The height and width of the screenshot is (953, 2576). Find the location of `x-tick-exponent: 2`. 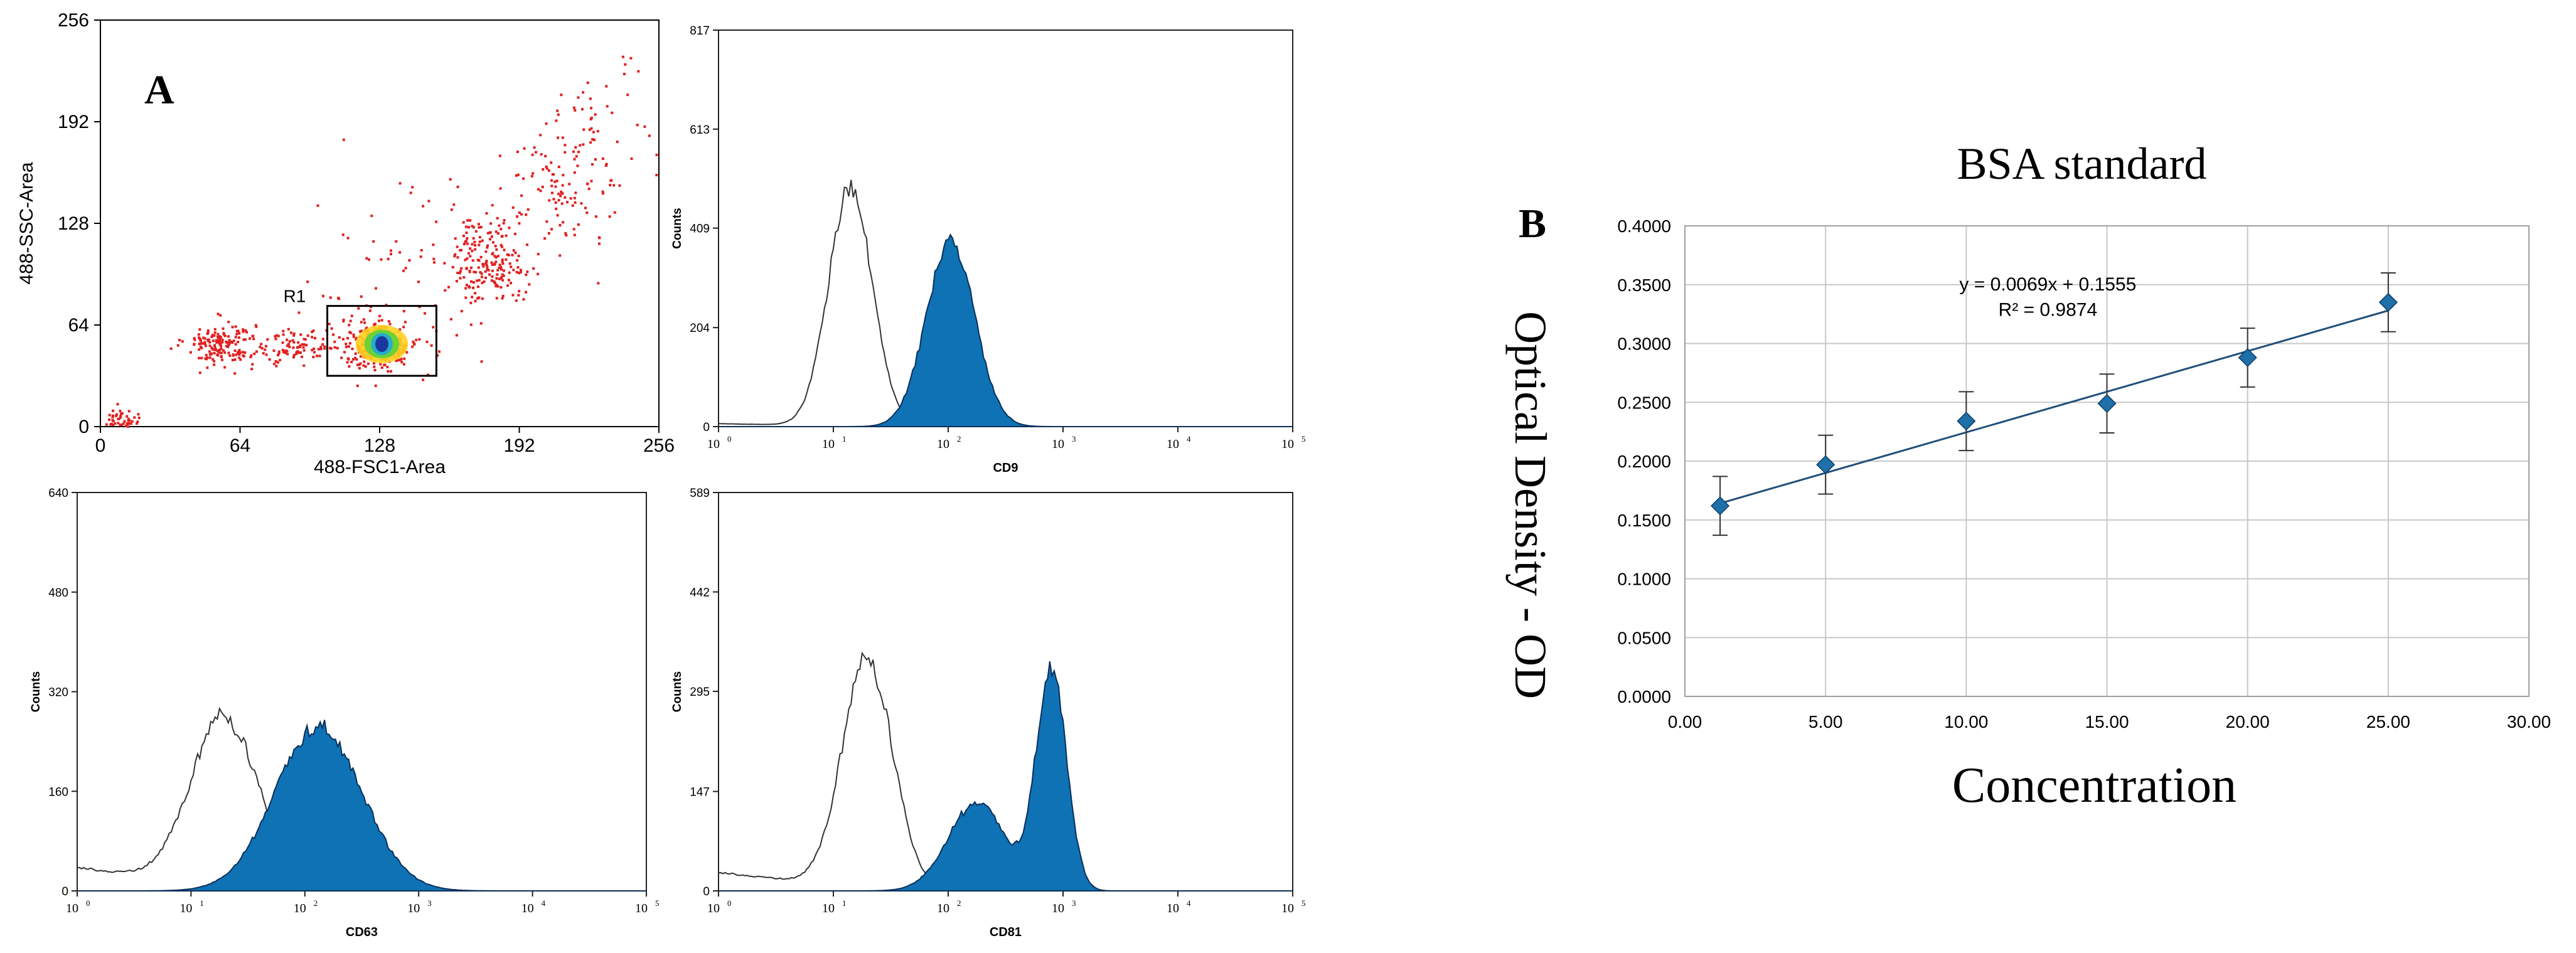

x-tick-exponent: 2 is located at coordinates (959, 439).